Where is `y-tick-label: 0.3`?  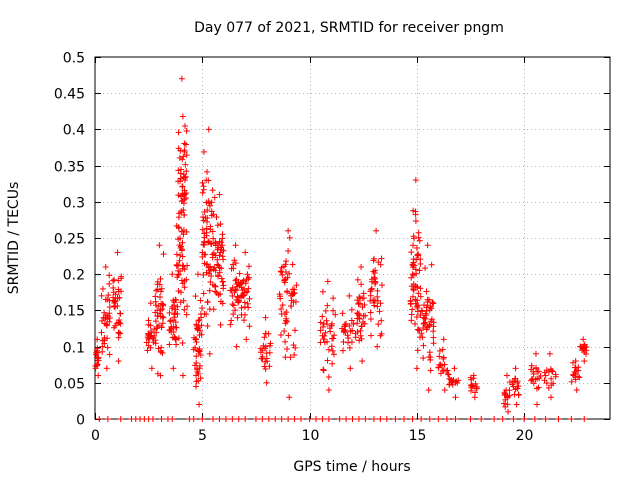 y-tick-label: 0.3 is located at coordinates (74, 204).